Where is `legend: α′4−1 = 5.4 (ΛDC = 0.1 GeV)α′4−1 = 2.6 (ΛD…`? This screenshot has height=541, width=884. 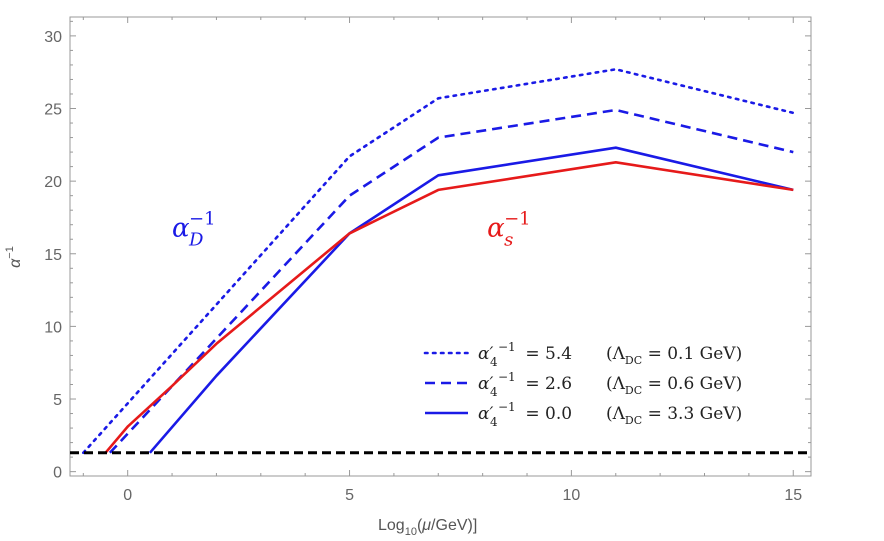 legend: α′4−1 = 5.4 (ΛDC = 0.1 GeV)α′4−1 = 2.6 (ΛD… is located at coordinates (582, 384).